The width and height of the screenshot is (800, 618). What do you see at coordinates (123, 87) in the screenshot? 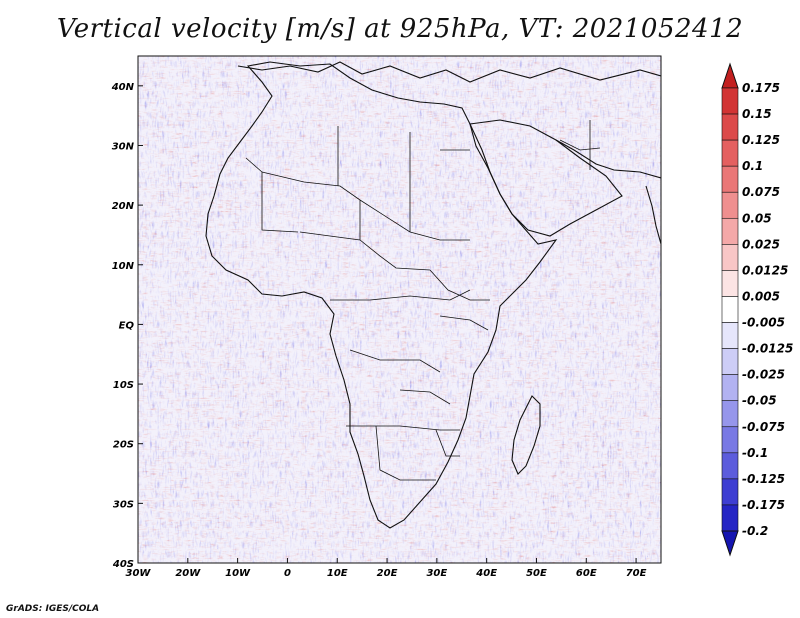
I see `y-tick-label: 40N` at bounding box center [123, 87].